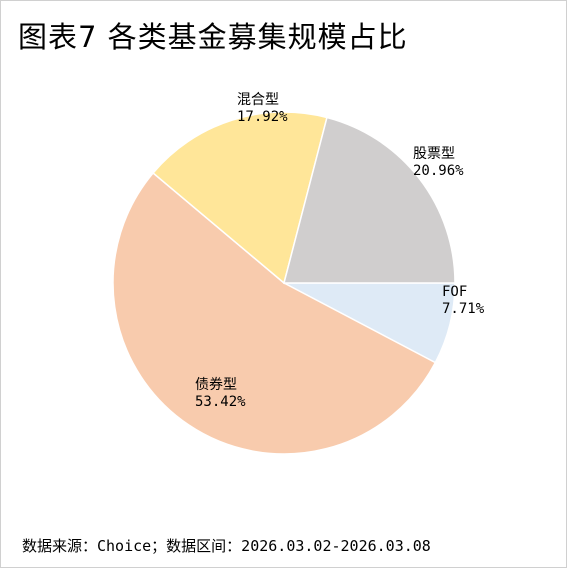 This screenshot has height=568, width=567. Describe the element at coordinates (463, 309) in the screenshot. I see `slice-value-label: 7.71%` at that location.